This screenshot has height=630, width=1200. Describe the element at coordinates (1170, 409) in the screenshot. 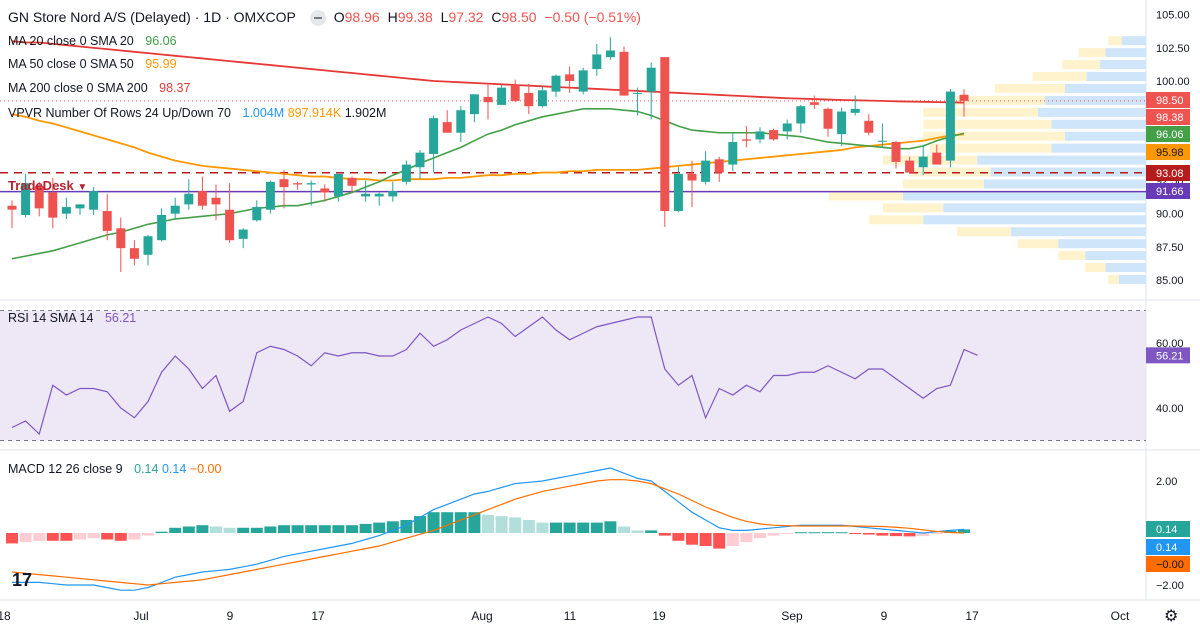

I see `rsi-tick: 40.00` at that location.